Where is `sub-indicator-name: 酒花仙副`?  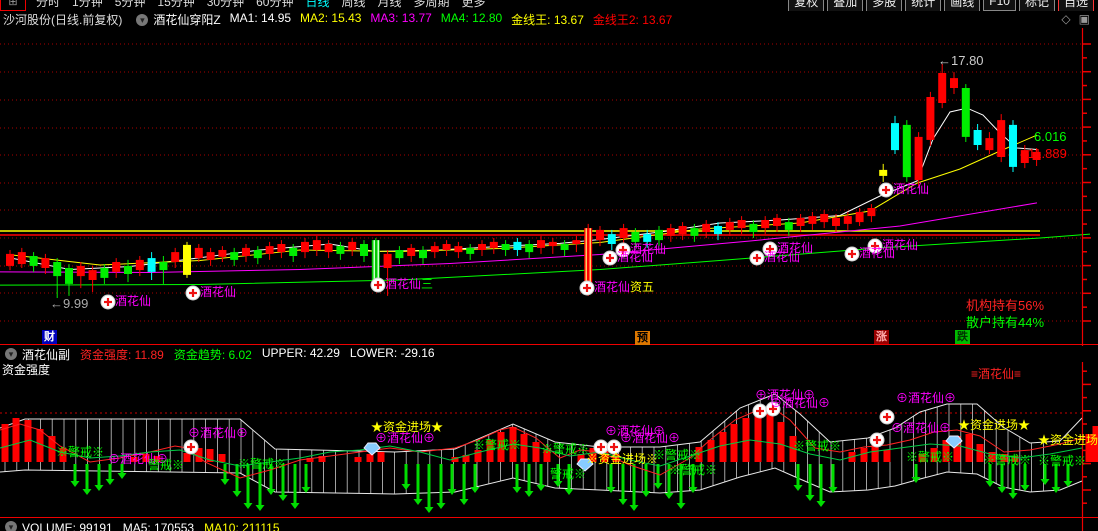 sub-indicator-name: 酒花仙副 is located at coordinates (46, 354).